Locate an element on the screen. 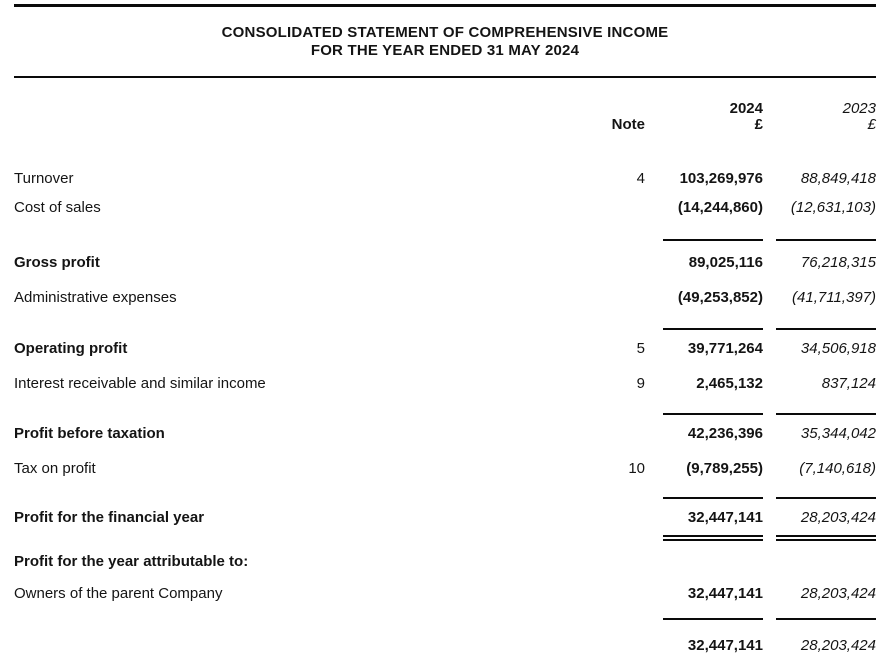 This screenshot has height=658, width=885. row-label: Profit for the year attributable to: is located at coordinates (131, 561).